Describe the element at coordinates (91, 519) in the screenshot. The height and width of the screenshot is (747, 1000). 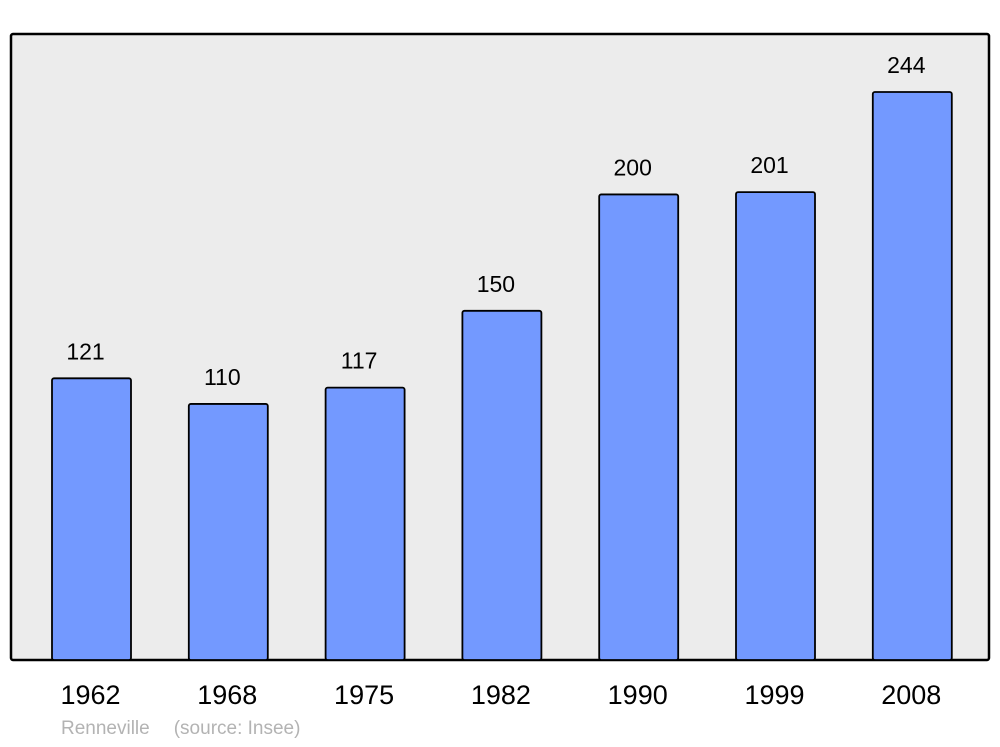
I see `bar-1962` at that location.